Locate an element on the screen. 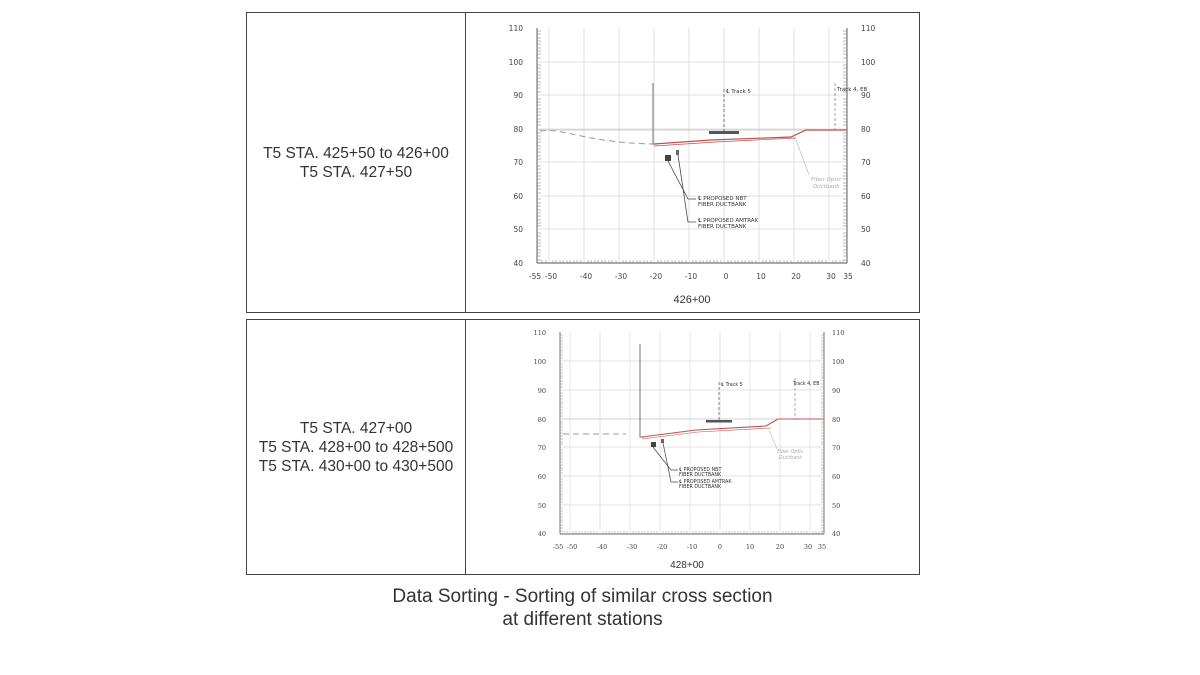 This screenshot has height=675, width=1200. station-label-cell: T5 STA. 425+50 to 426+00 T5 STA. 427+50 is located at coordinates (356, 162).